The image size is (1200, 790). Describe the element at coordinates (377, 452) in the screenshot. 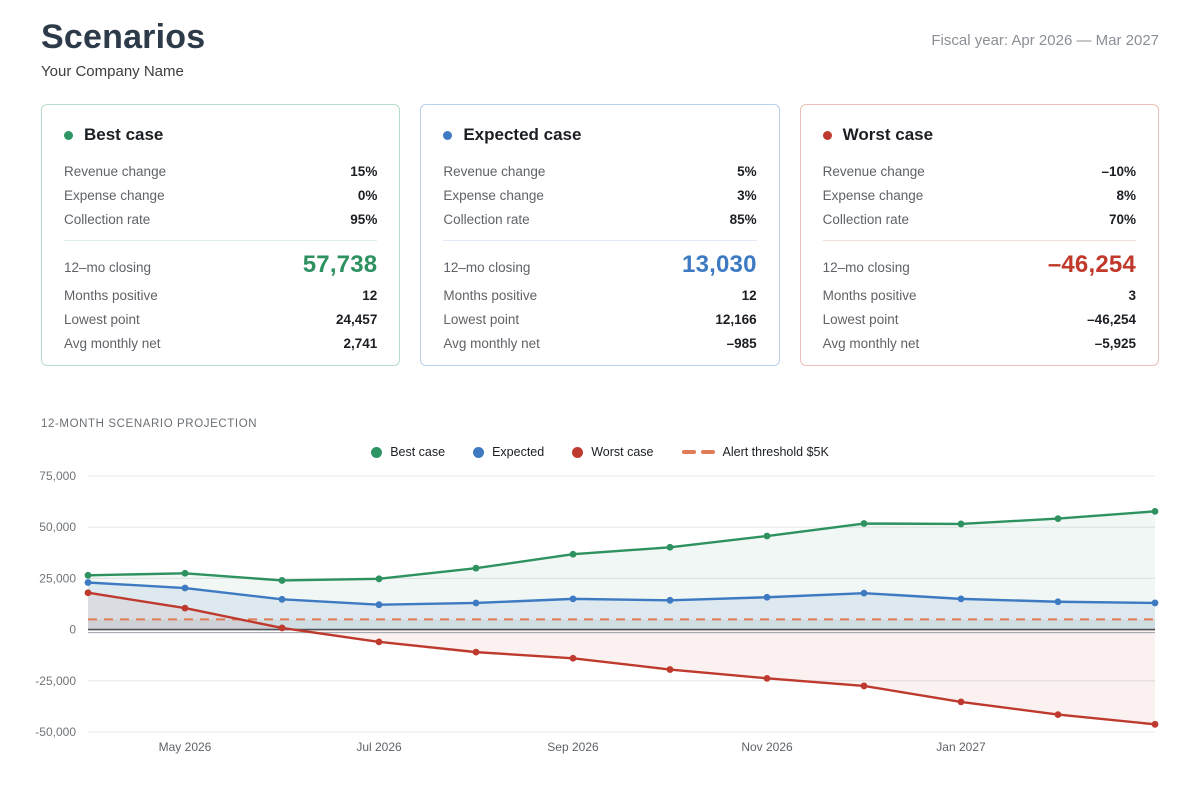

I see `legend-best-dot-icon` at that location.